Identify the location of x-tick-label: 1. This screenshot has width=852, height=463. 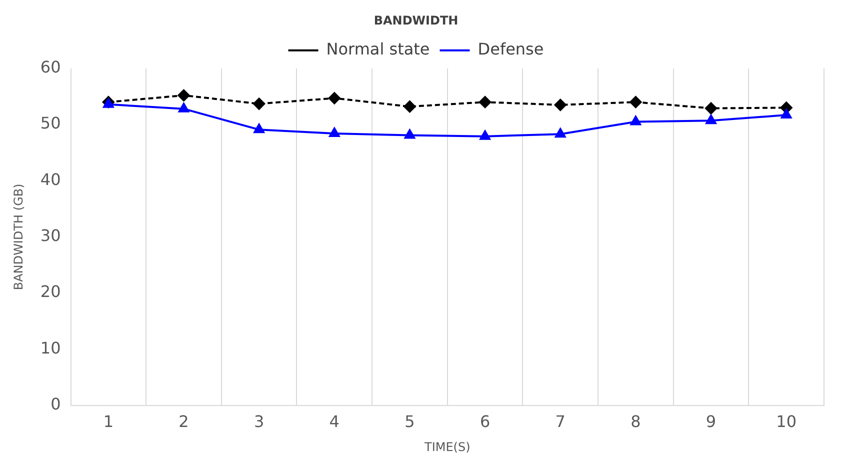
(108, 422).